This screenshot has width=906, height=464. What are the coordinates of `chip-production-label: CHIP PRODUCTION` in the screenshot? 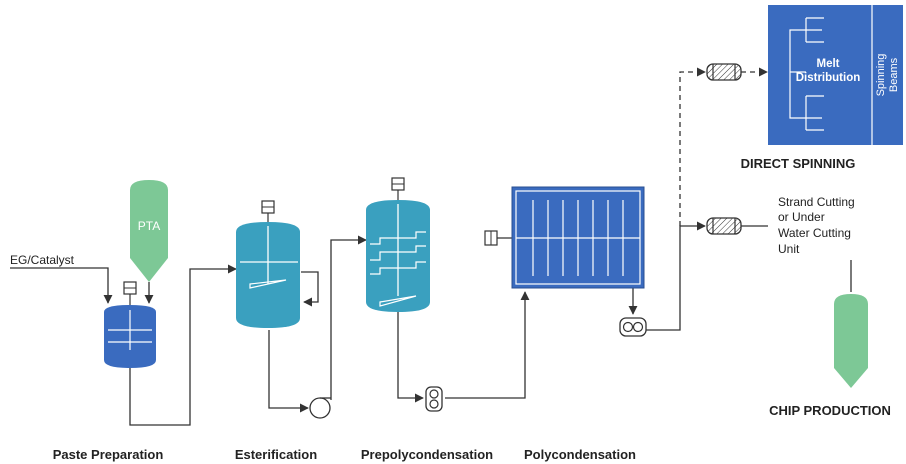 It's located at (830, 410).